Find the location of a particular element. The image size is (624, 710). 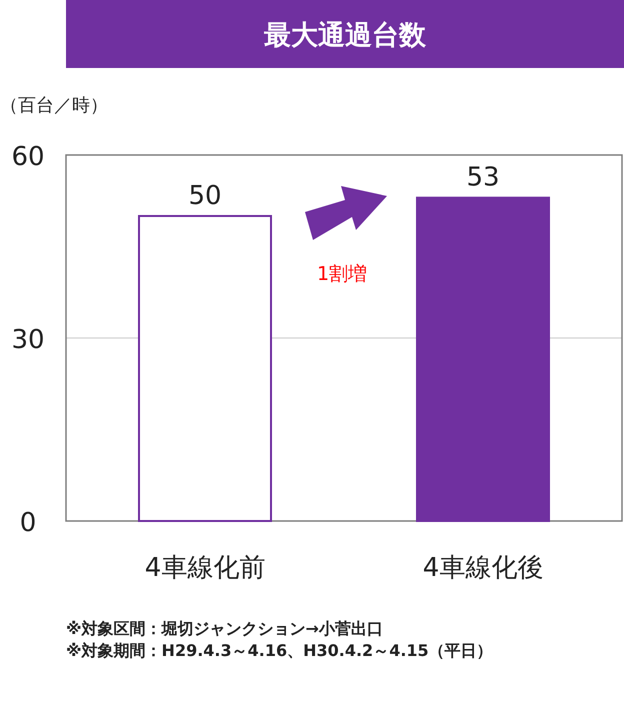

text: ※対象区間：堀切ジャンクション→小菅出口 is located at coordinates (224, 628).